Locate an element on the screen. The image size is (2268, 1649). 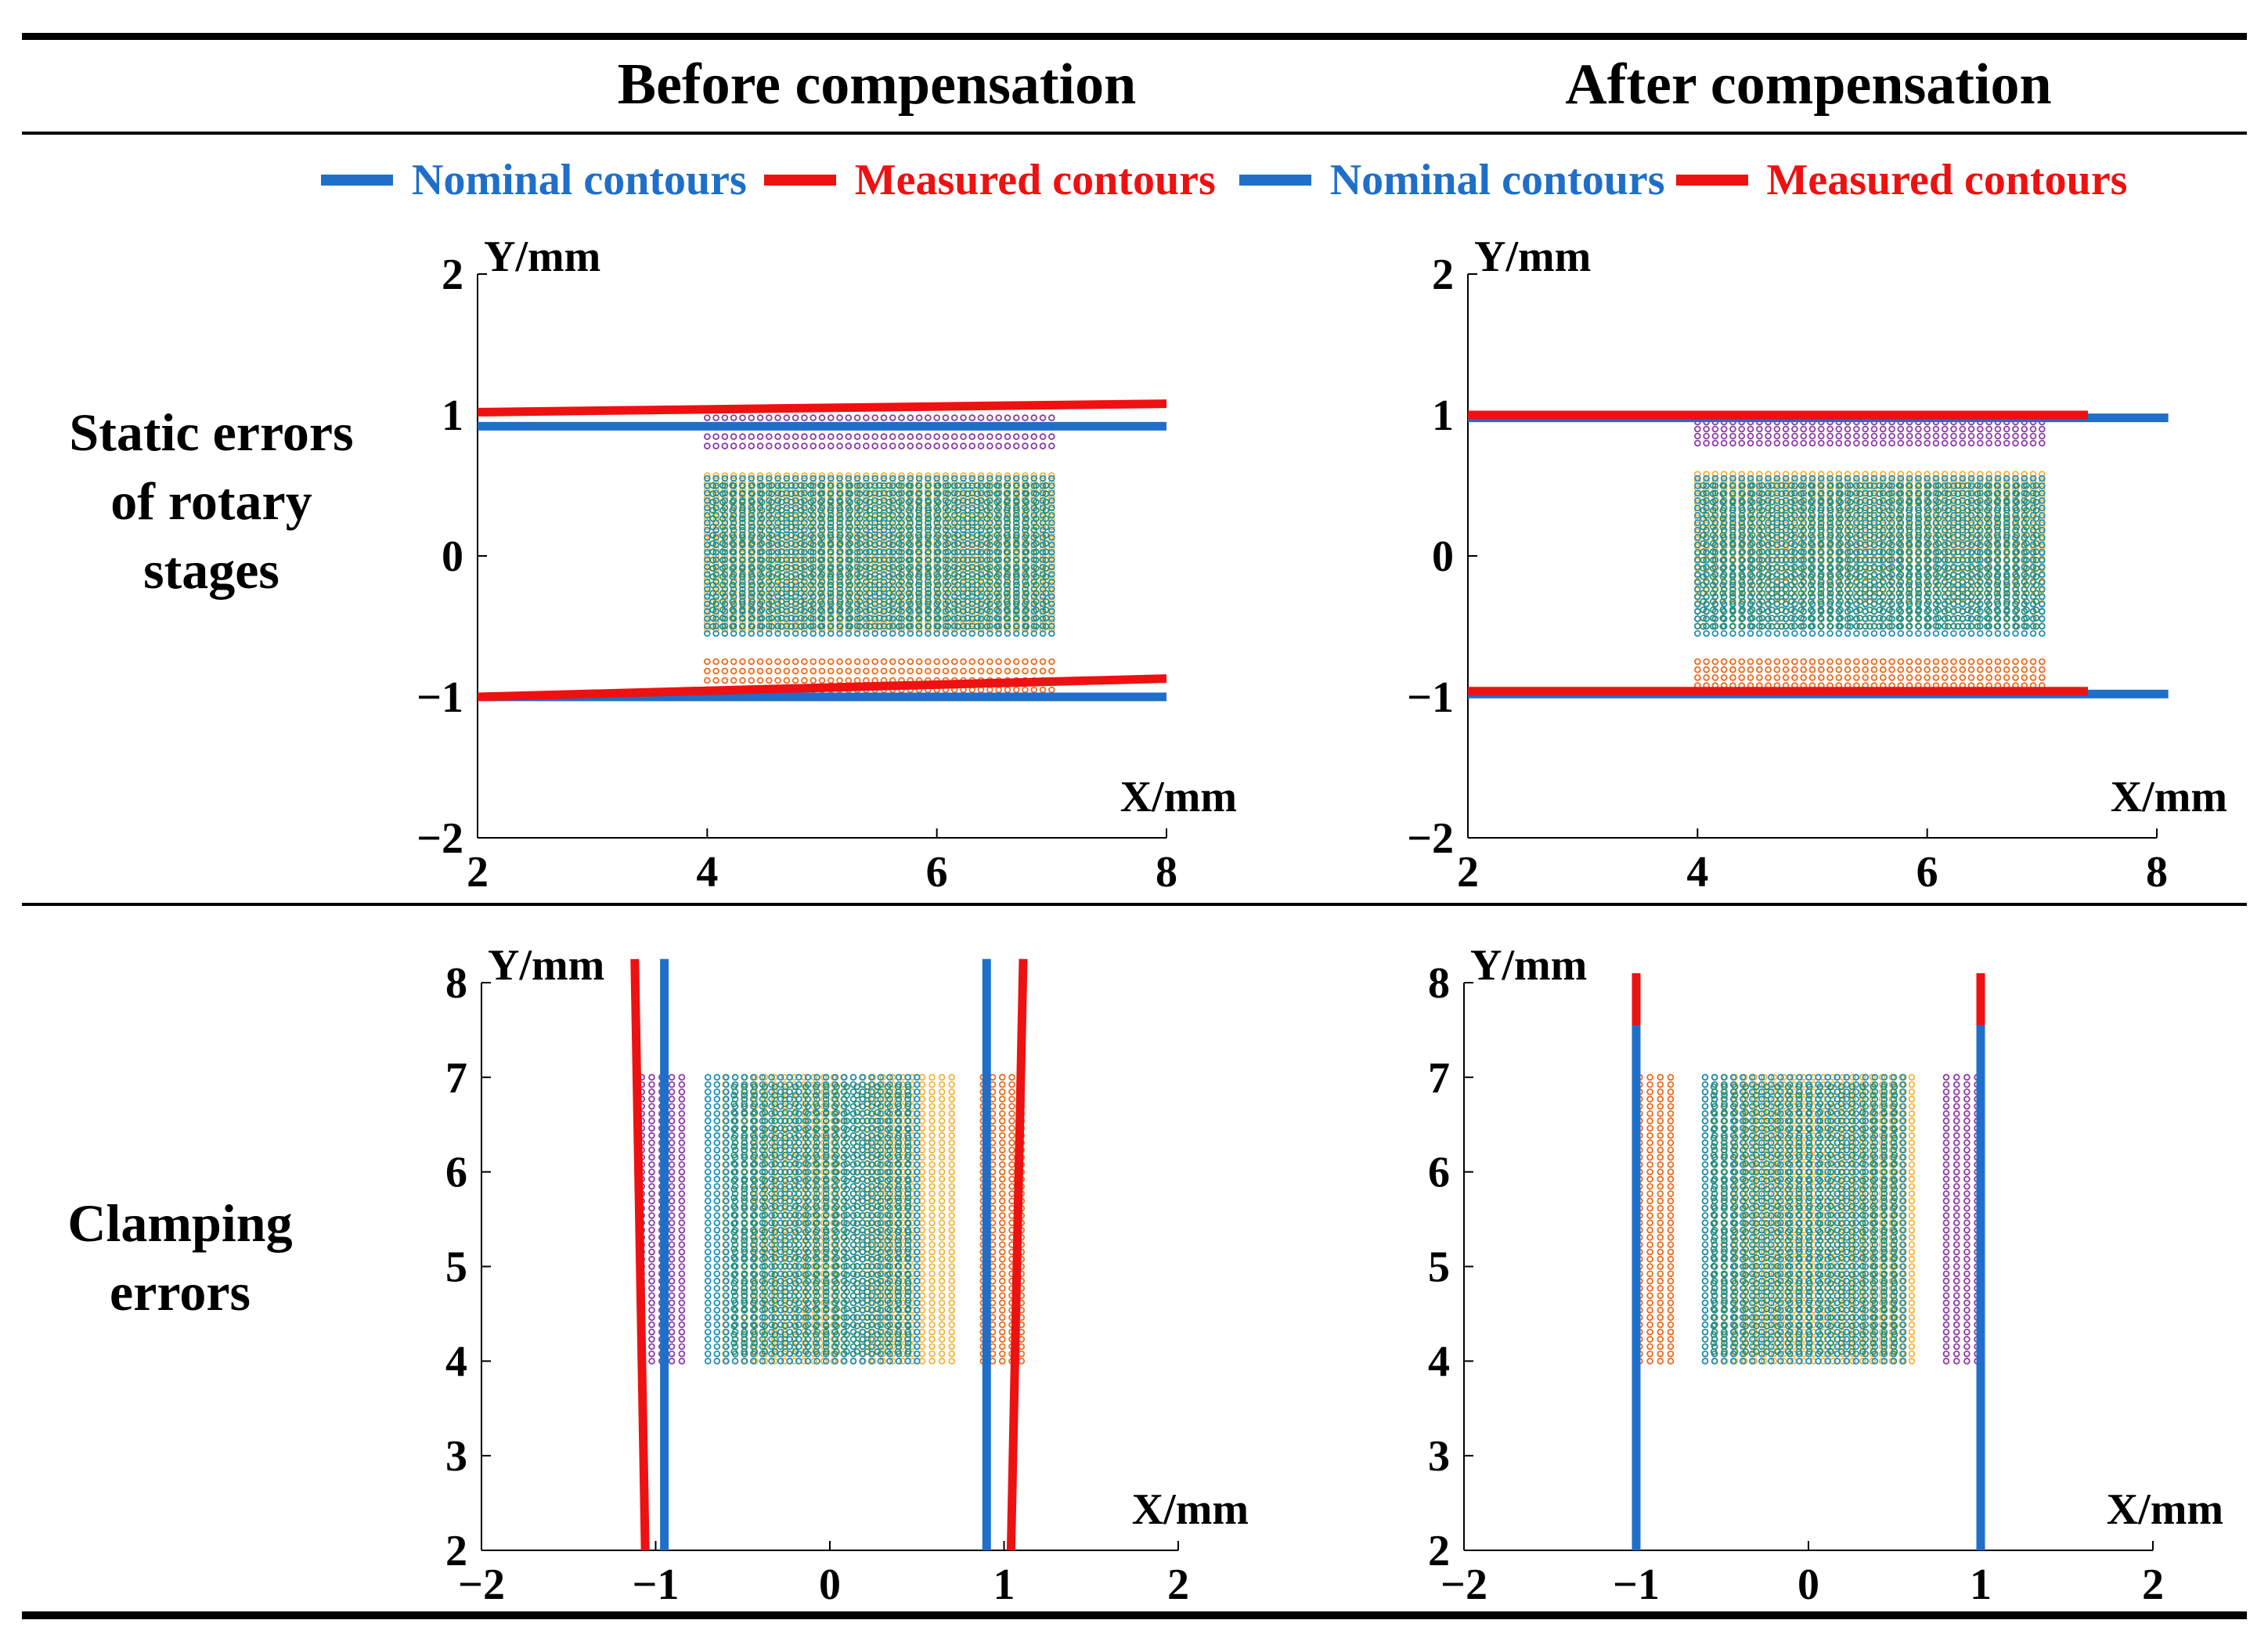
x-tick-label: 6 is located at coordinates (1927, 872).